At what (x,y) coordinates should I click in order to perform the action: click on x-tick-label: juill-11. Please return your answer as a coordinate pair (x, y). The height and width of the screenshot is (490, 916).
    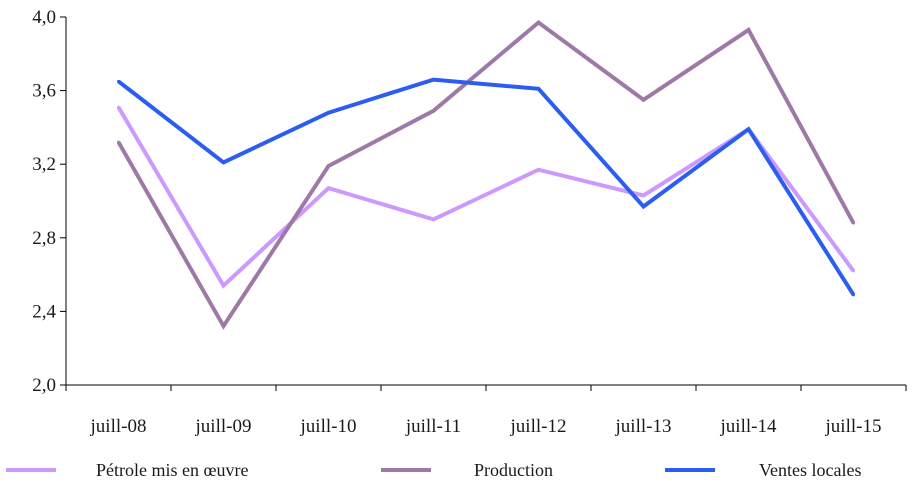
    Looking at the image, I should click on (433, 426).